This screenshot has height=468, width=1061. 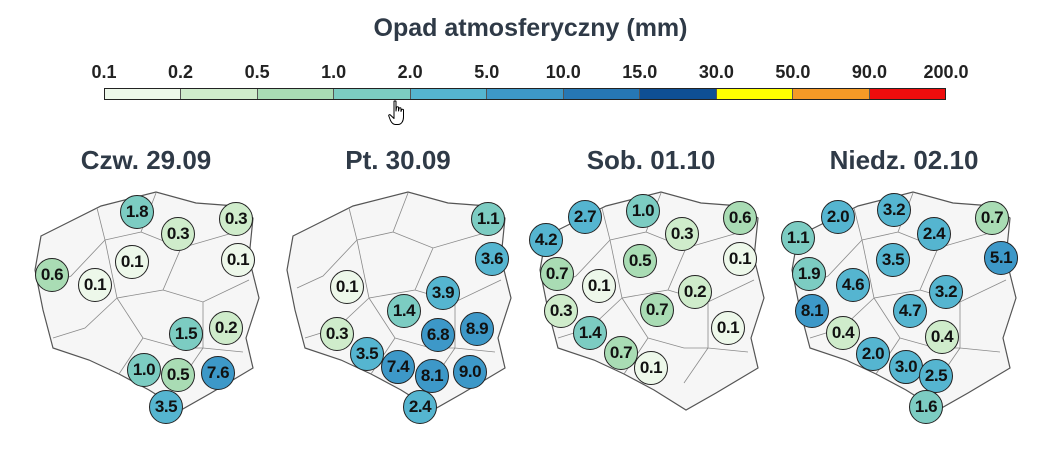 I want to click on station-marker: 1.6, so click(x=926, y=407).